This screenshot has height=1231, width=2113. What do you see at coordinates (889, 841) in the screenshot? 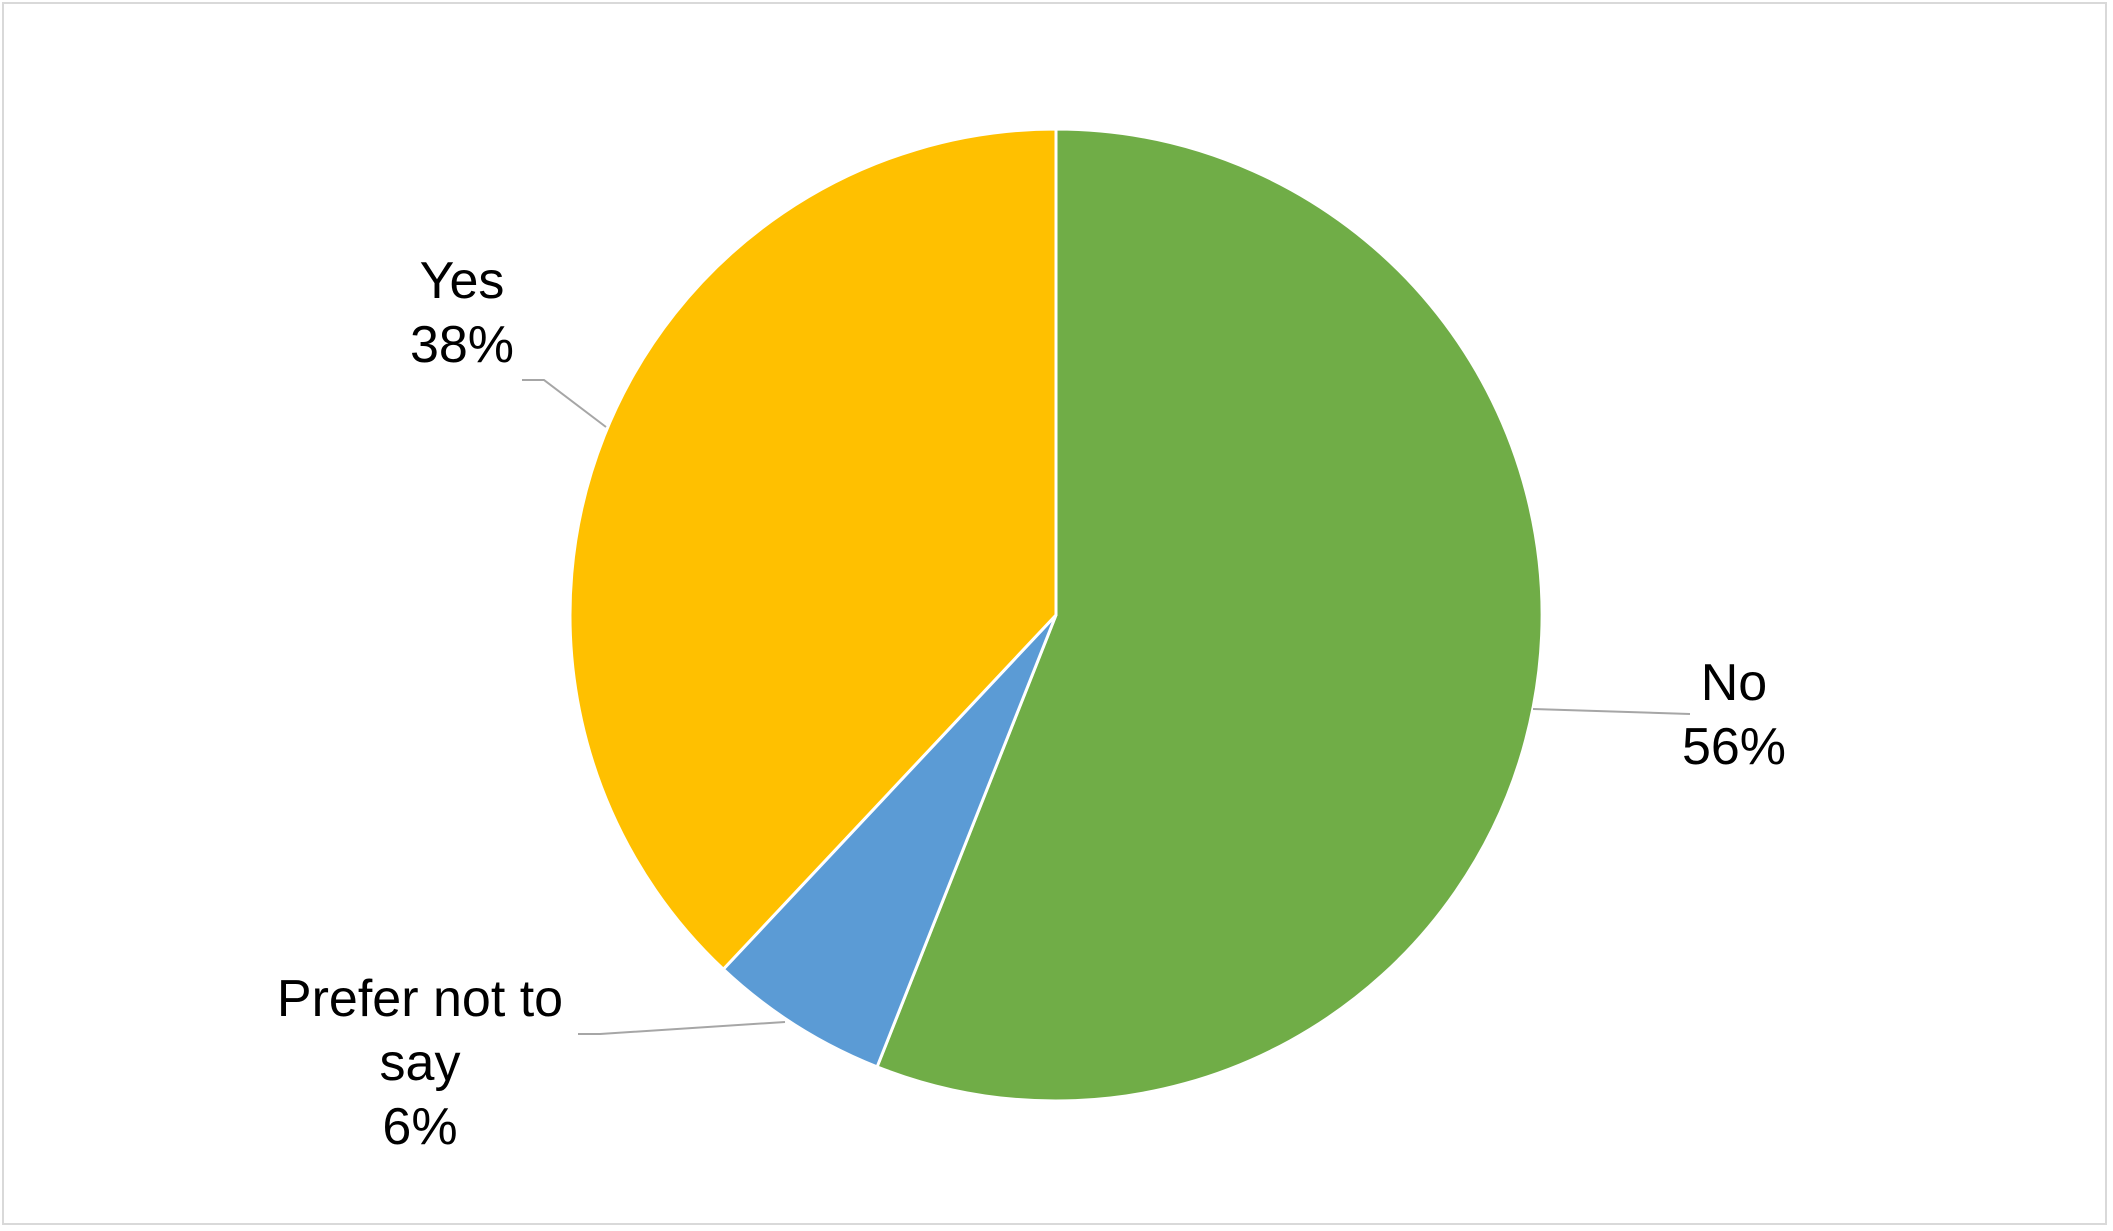
I see `pie-slice-prefer-not-to-say` at bounding box center [889, 841].